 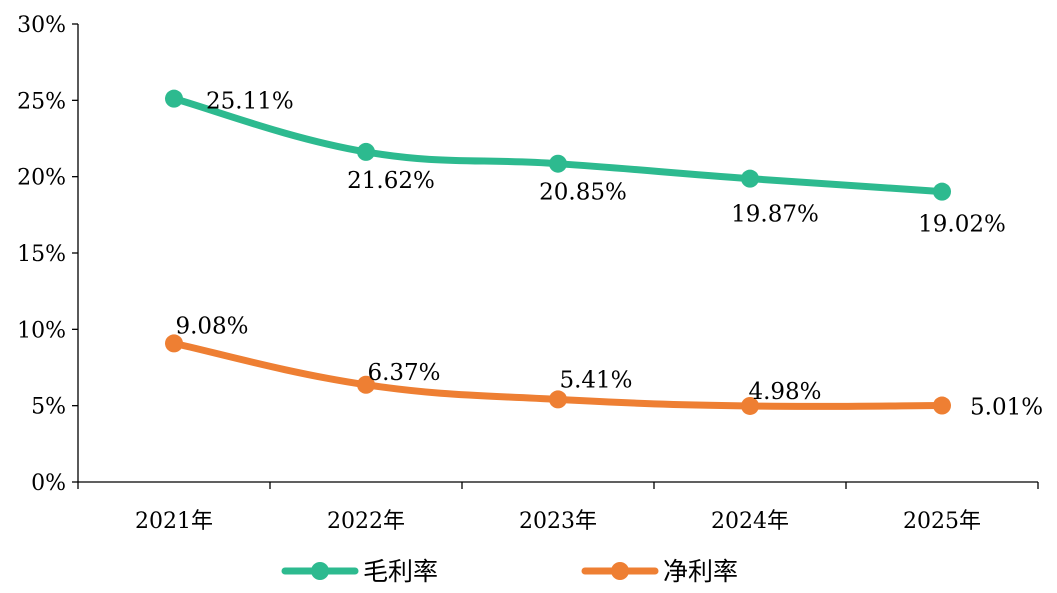 What do you see at coordinates (41, 254) in the screenshot?
I see `y-tick-label: 15%` at bounding box center [41, 254].